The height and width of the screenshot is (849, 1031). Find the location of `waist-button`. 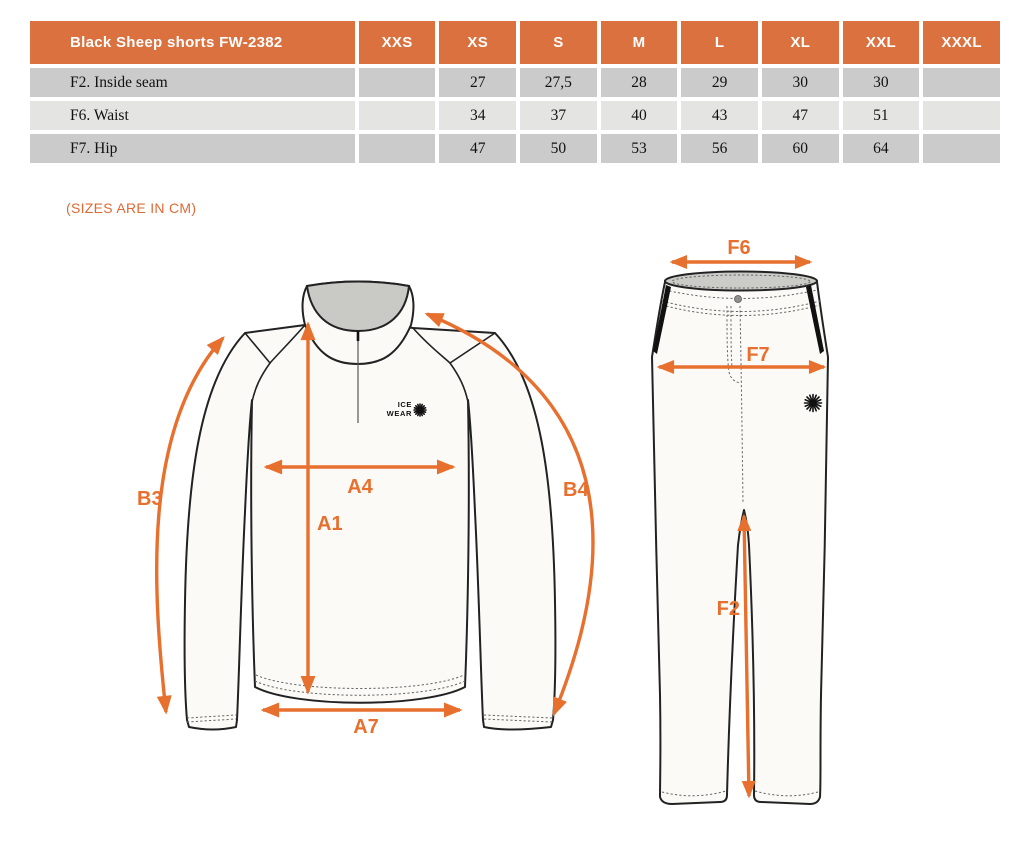

waist-button is located at coordinates (738, 299).